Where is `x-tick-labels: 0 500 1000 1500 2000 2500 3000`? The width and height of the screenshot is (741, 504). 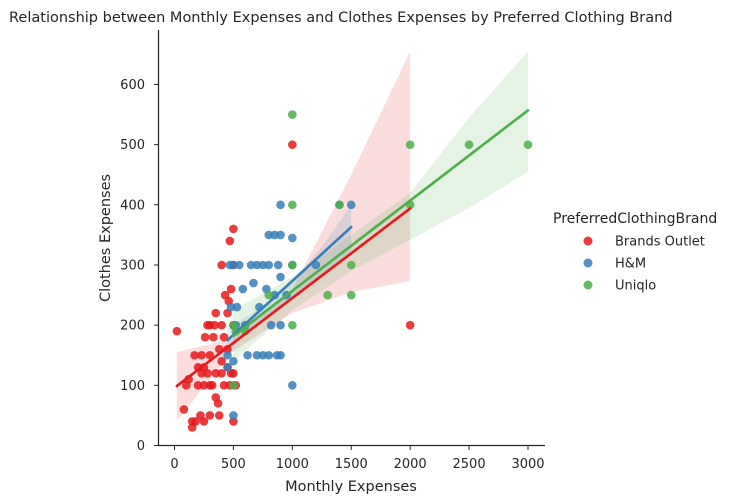 x-tick-labels: 0 500 1000 1500 2000 2500 3000 is located at coordinates (357, 458).